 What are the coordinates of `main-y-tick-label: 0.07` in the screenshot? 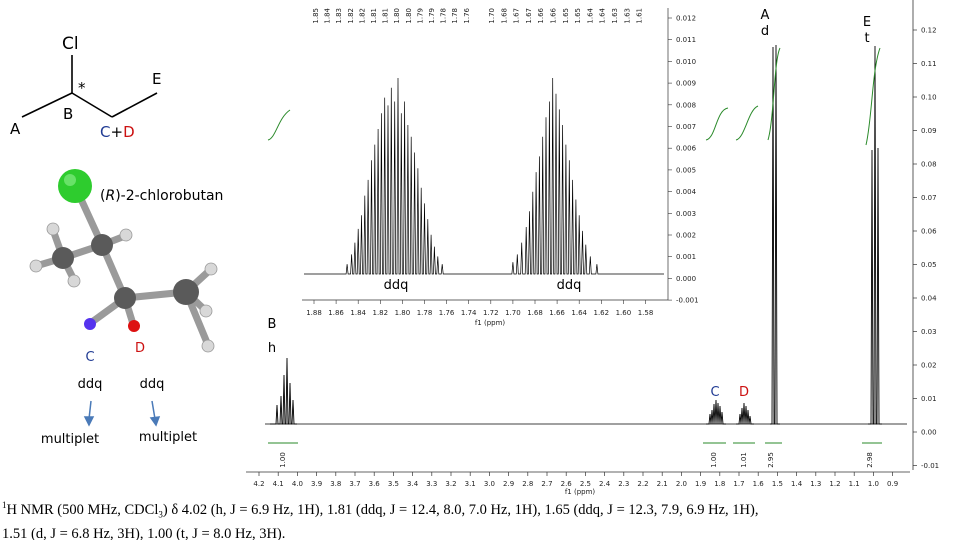 It's located at (929, 198).